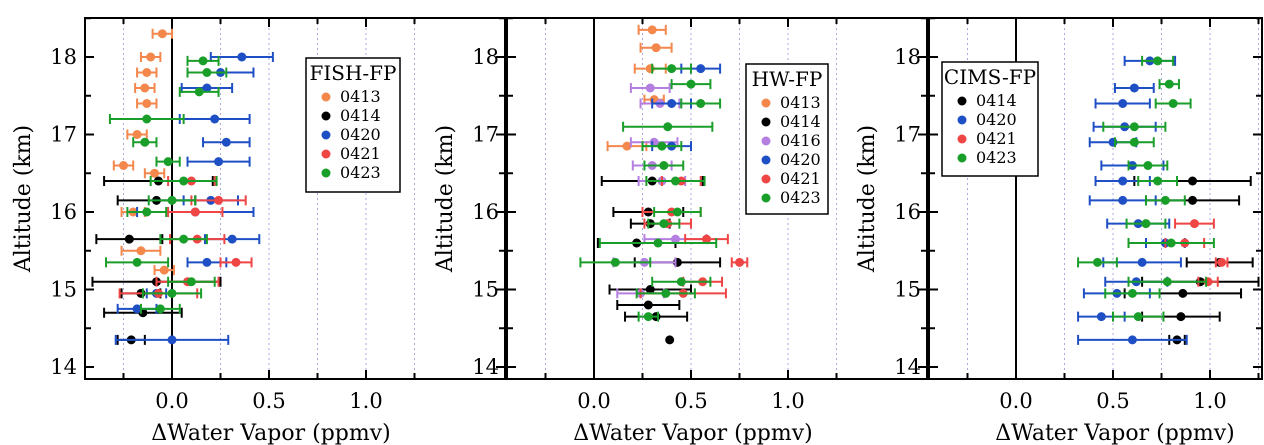  I want to click on legend-title: HW-FP, so click(787, 79).